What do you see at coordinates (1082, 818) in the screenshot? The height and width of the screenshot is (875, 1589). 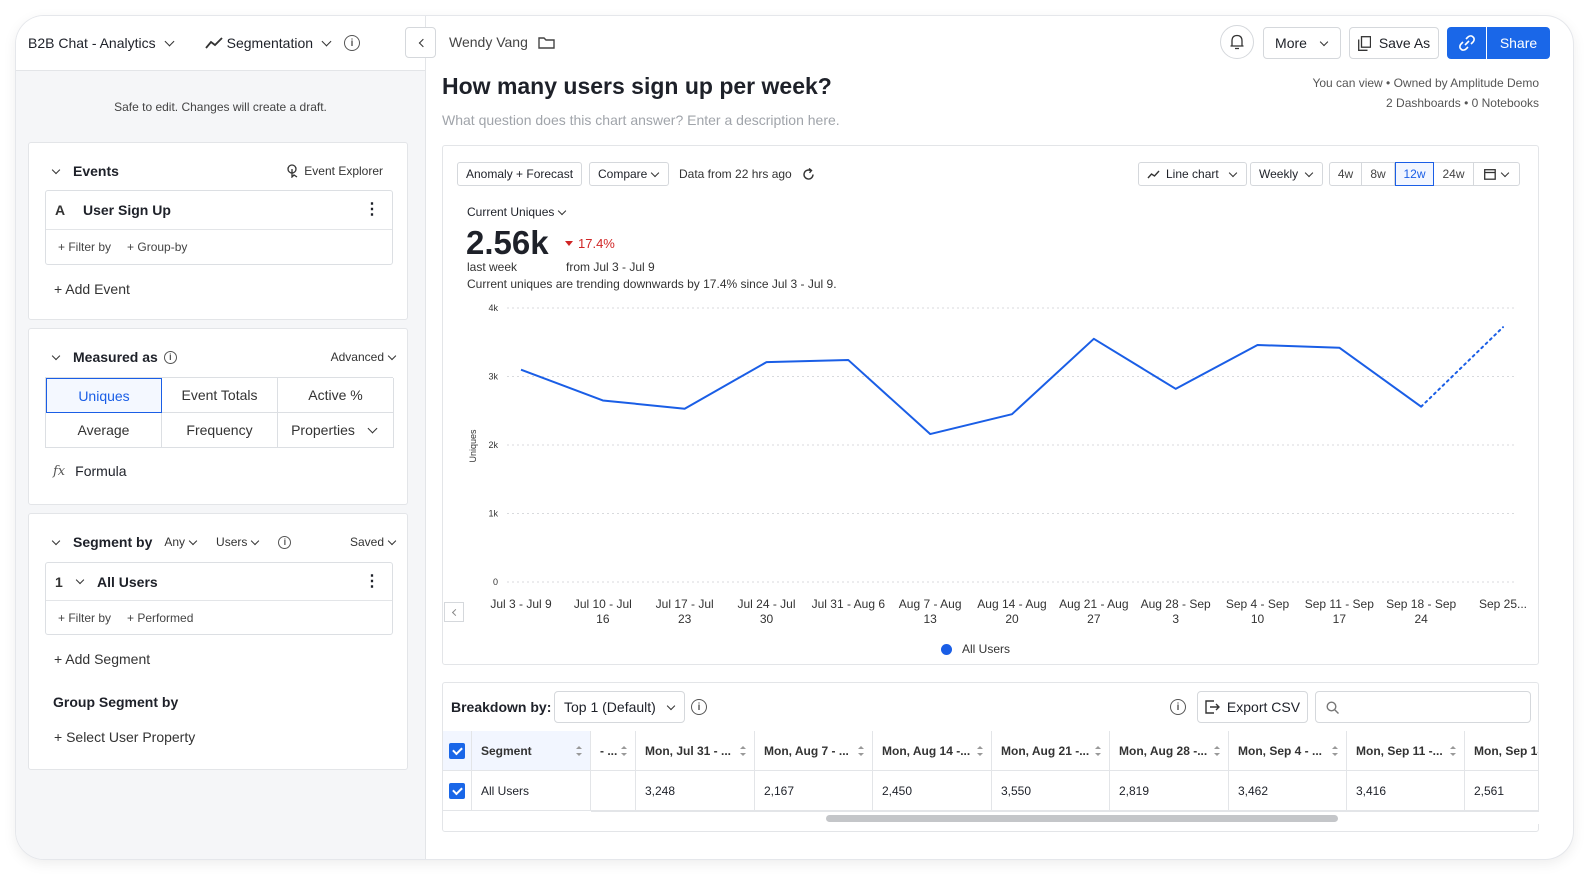 I see `table-scrollbar-thumb` at bounding box center [1082, 818].